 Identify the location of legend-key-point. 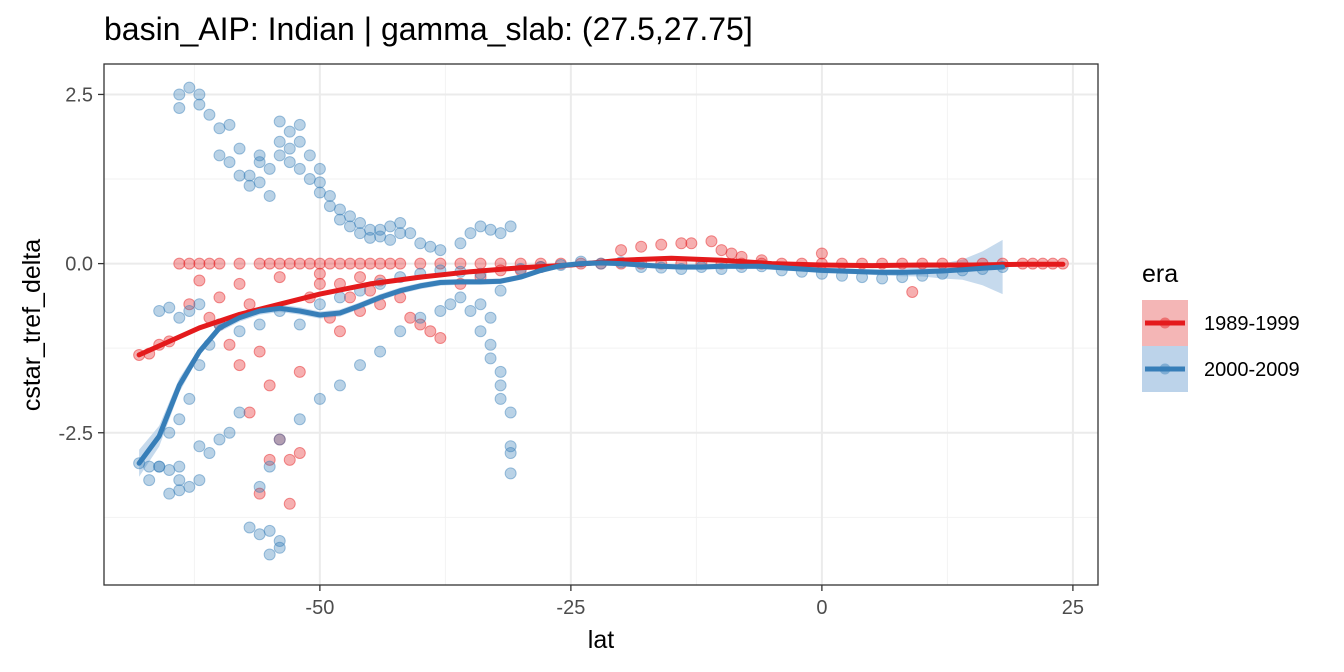
(1165, 369).